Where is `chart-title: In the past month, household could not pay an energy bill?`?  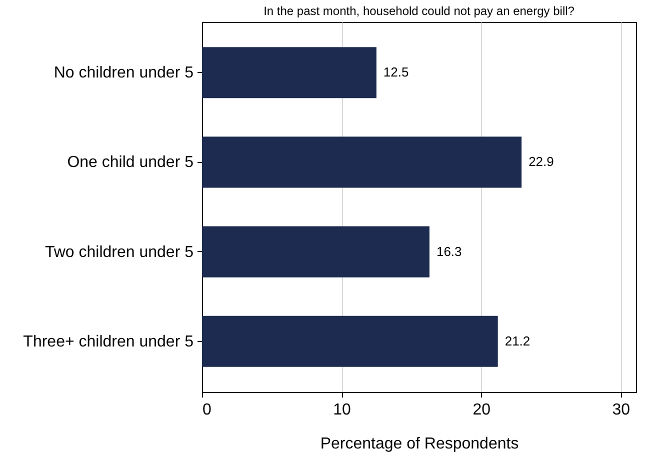
chart-title: In the past month, household could not pay an energy bill? is located at coordinates (419, 11).